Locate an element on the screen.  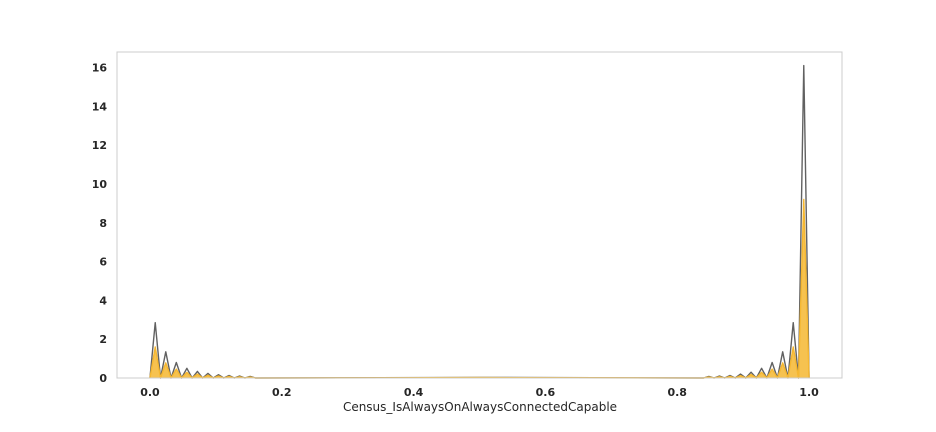
x-tick-label: 0.2 is located at coordinates (282, 392).